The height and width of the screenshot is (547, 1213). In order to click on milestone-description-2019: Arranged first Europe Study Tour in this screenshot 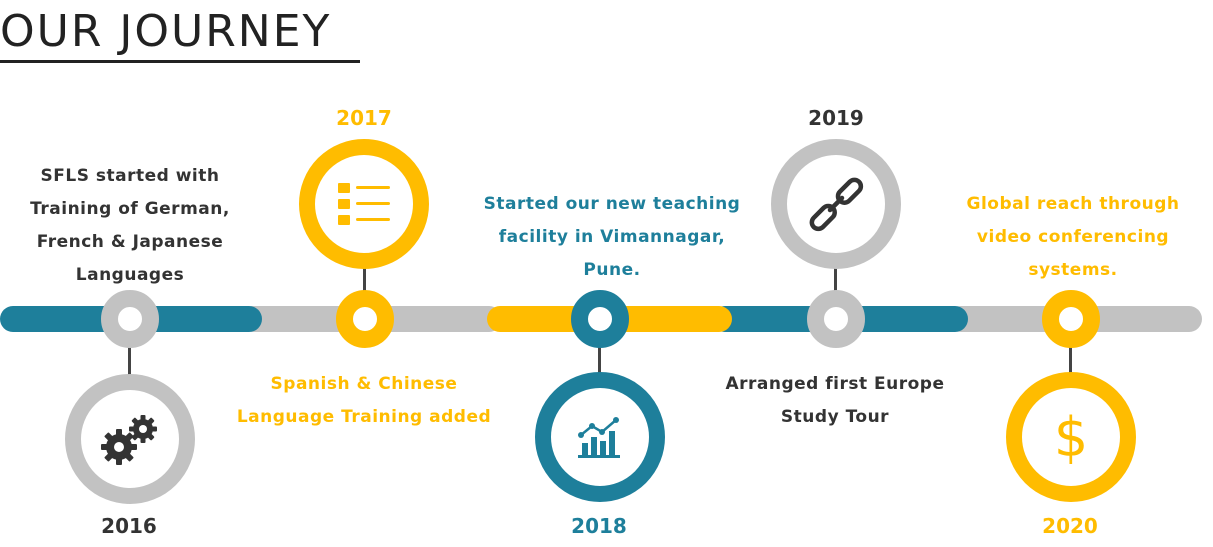, I will do `click(835, 400)`.